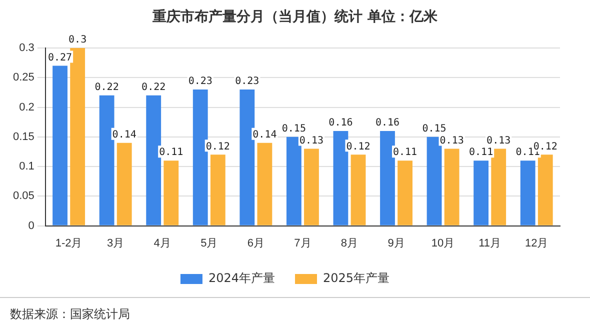 The image size is (590, 330). I want to click on x-tick-label: 3月, so click(115, 243).